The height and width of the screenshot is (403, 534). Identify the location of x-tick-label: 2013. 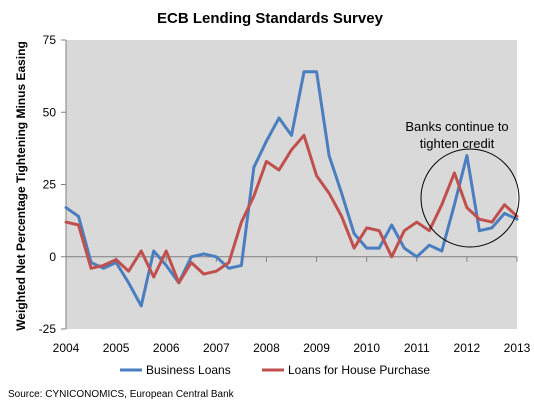
(517, 348).